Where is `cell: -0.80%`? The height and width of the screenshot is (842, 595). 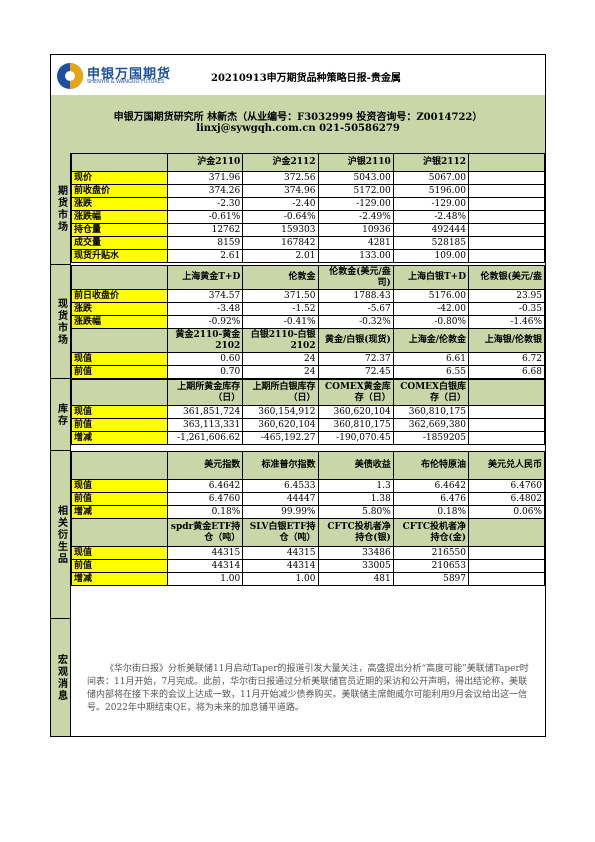 cell: -0.80% is located at coordinates (431, 322).